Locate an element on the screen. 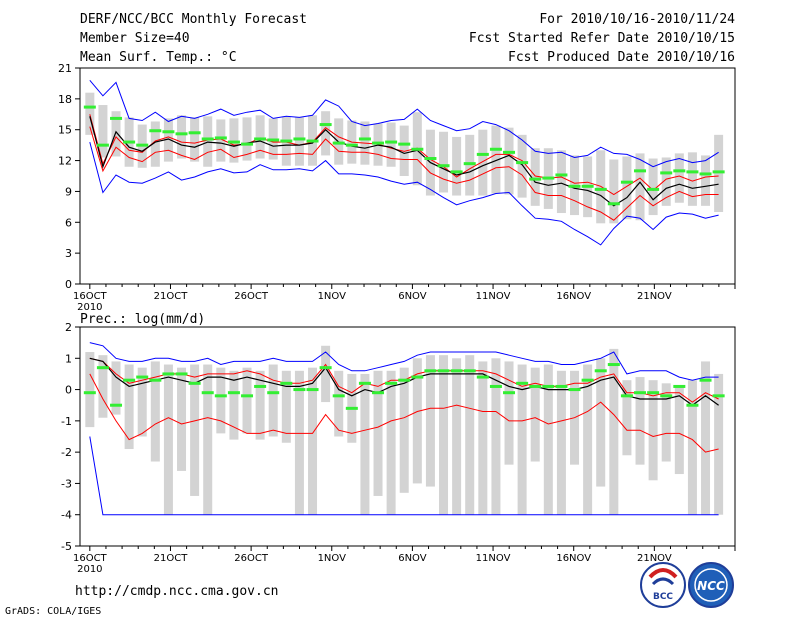 The height and width of the screenshot is (618, 800). temp-xtick-label-1: 21OCT is located at coordinates (171, 296).